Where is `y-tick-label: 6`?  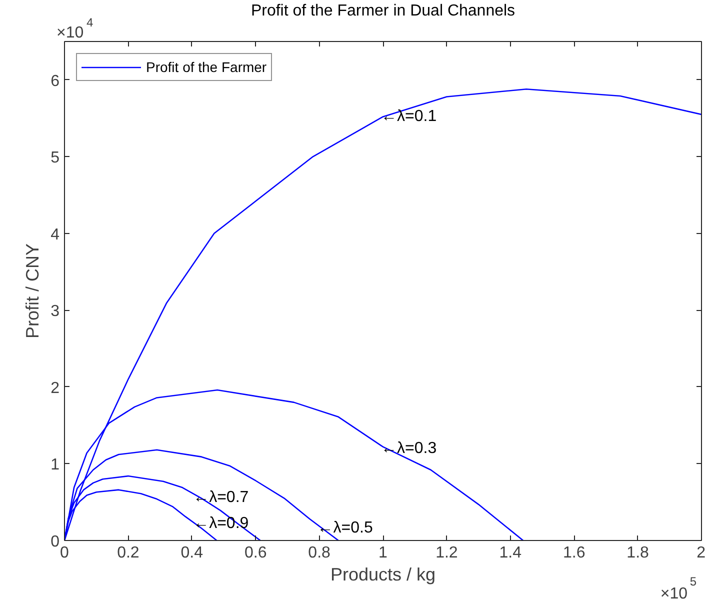
y-tick-label: 6 is located at coordinates (55, 81).